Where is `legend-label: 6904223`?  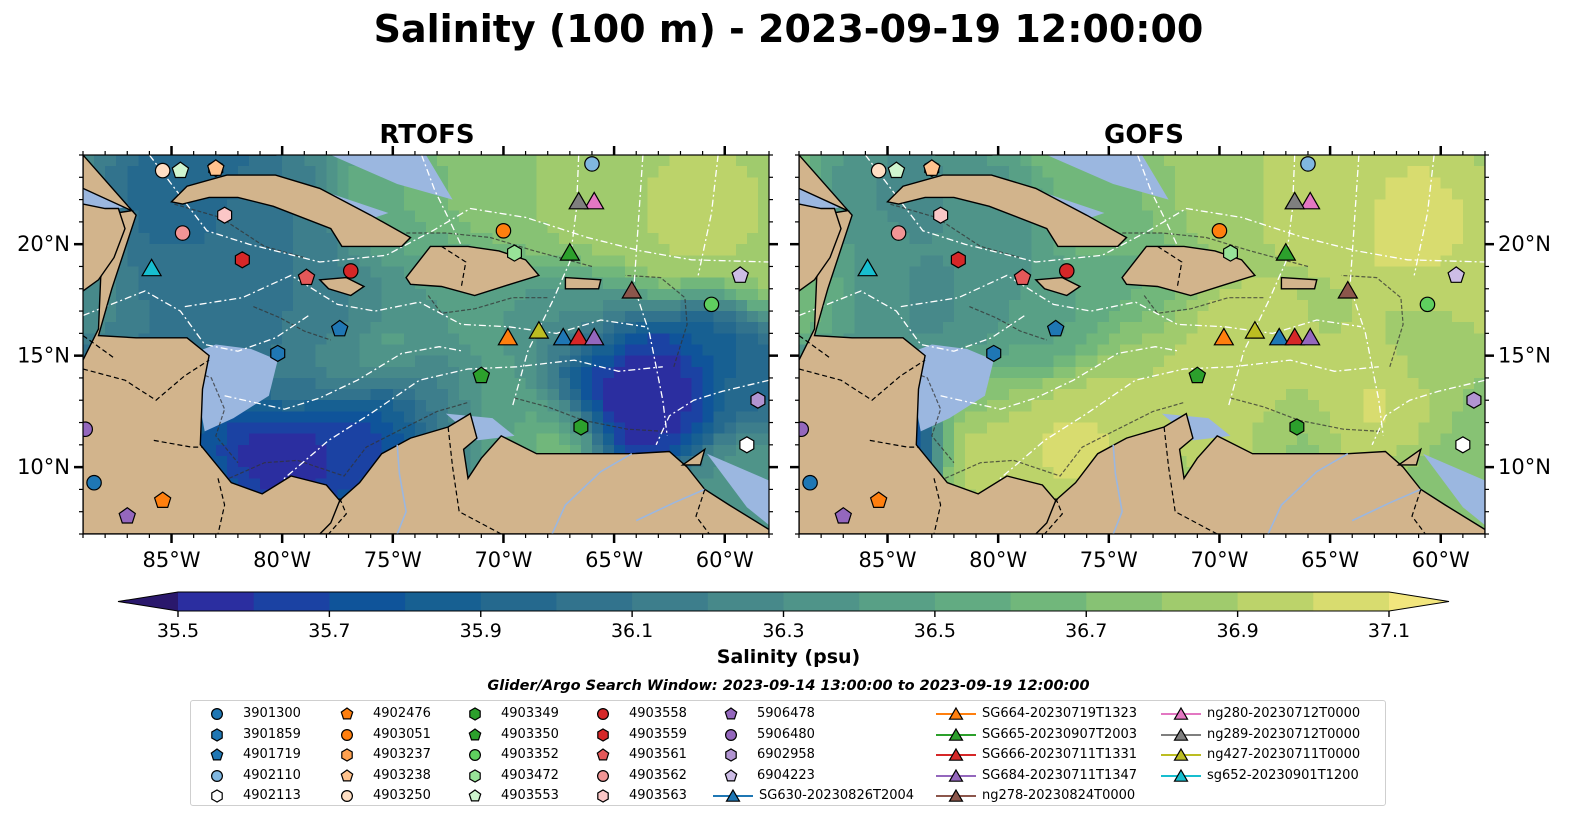 legend-label: 6904223 is located at coordinates (786, 775).